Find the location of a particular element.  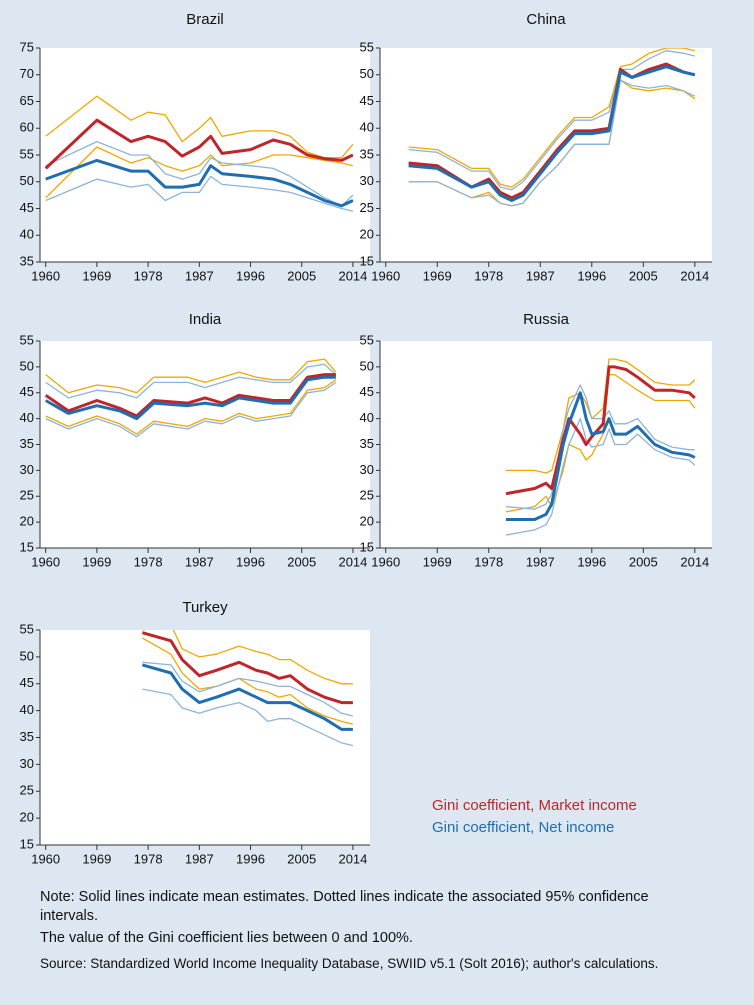

chart-title: Brazil is located at coordinates (205, 19).